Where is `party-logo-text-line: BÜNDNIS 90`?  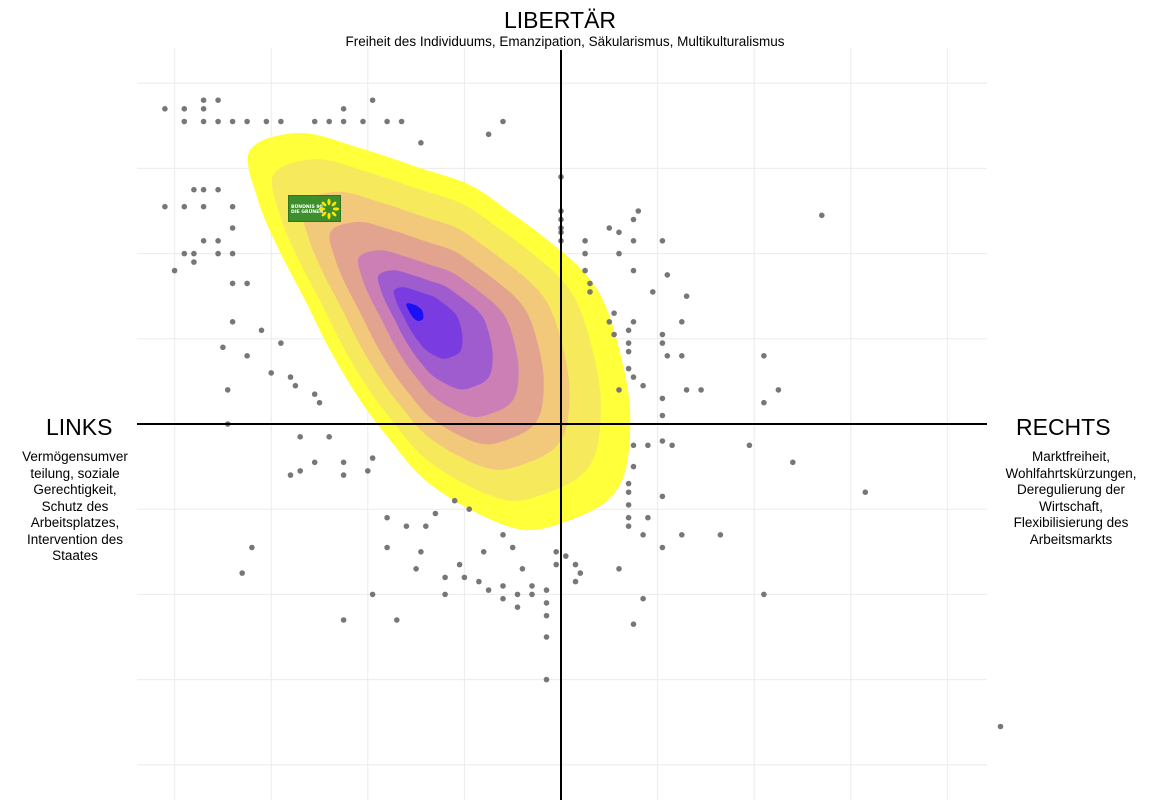 party-logo-text-line: BÜNDNIS 90 is located at coordinates (307, 207).